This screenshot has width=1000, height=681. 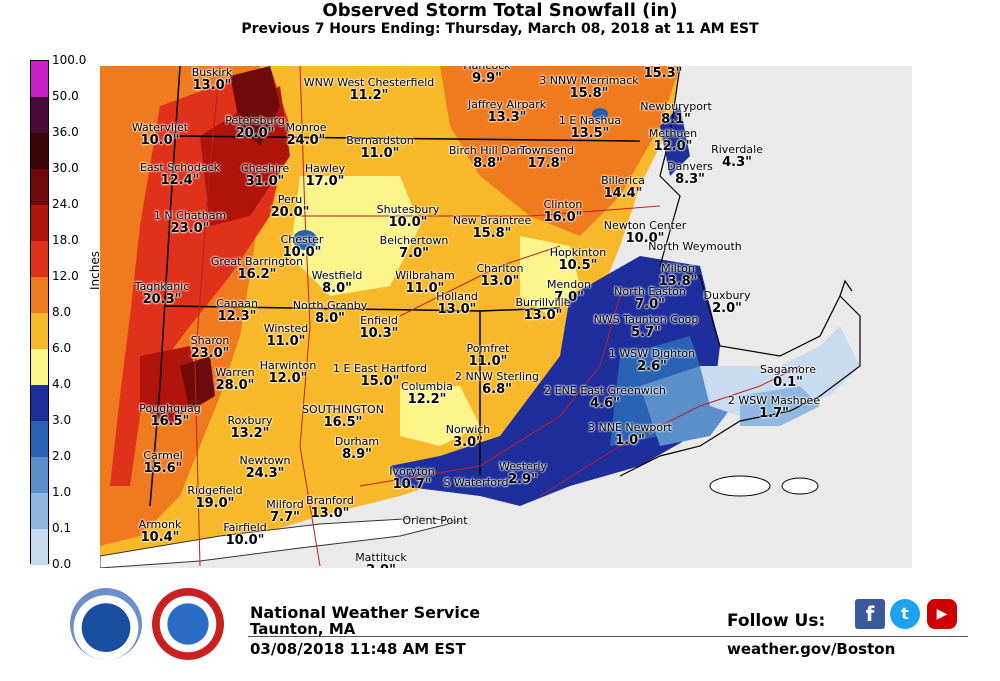 I want to click on station-label: Jaffrey Airpark 13.3", so click(x=507, y=111).